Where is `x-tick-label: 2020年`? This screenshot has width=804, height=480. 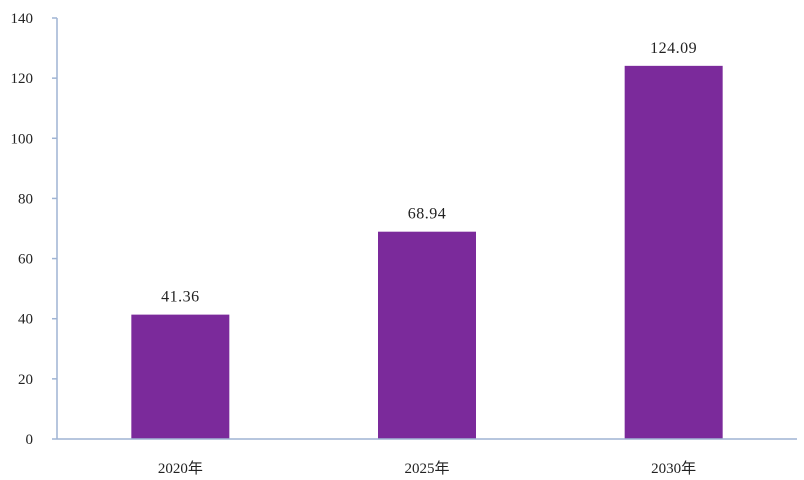 x-tick-label: 2020年 is located at coordinates (180, 468).